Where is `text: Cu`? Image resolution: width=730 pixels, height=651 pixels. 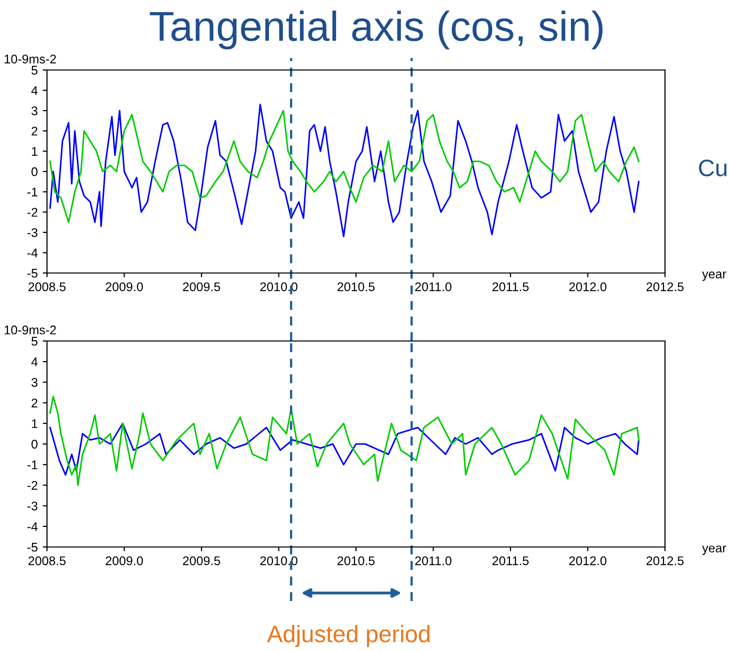 text: Cu is located at coordinates (712, 168).